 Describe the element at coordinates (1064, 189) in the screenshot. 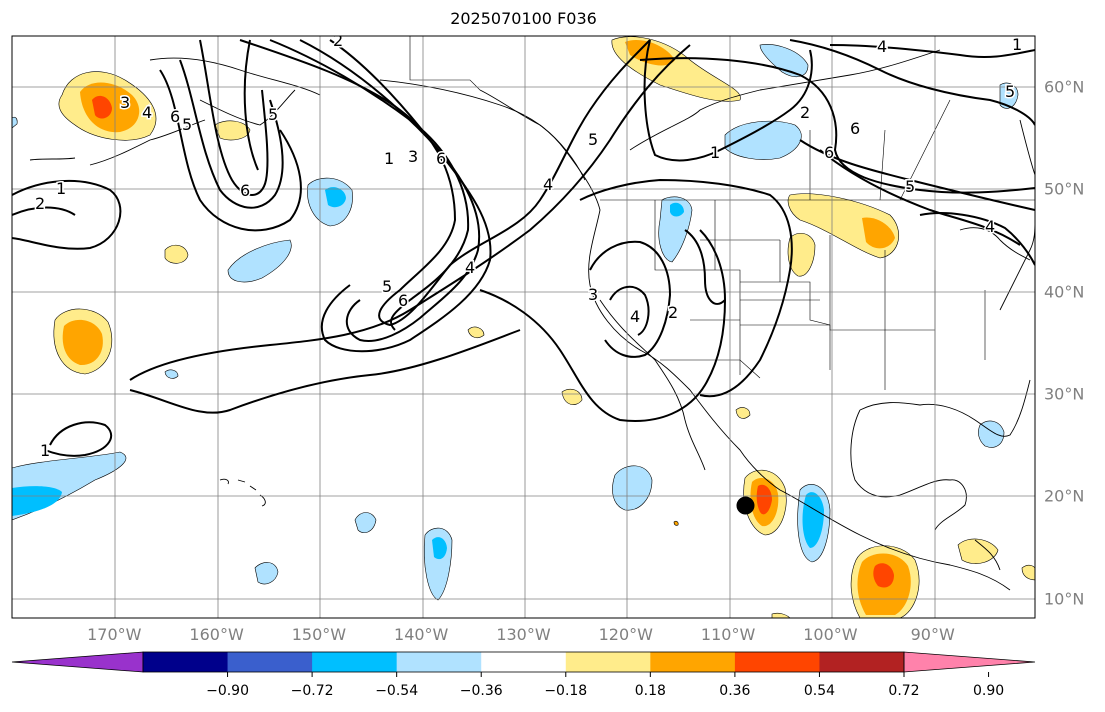

I see `latitude-tick-label: 50°N` at that location.